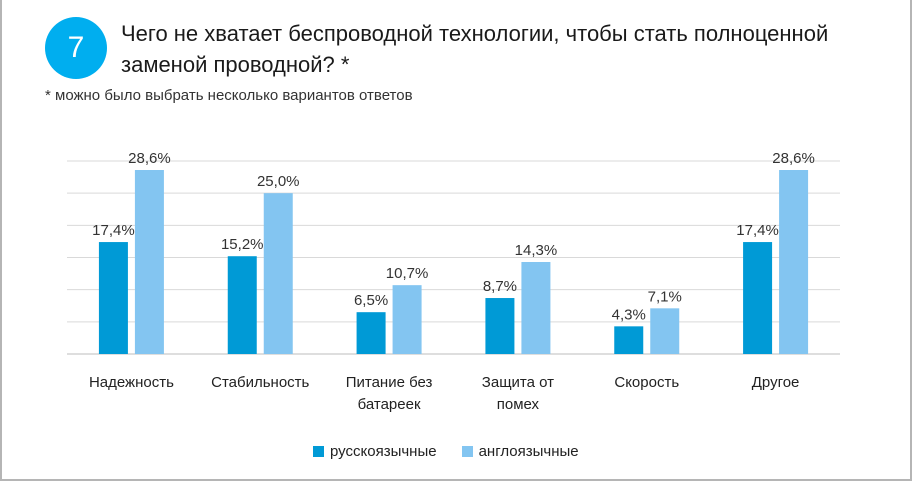 This screenshot has width=912, height=481. What do you see at coordinates (646, 382) in the screenshot?
I see `category-label: Скорость` at bounding box center [646, 382].